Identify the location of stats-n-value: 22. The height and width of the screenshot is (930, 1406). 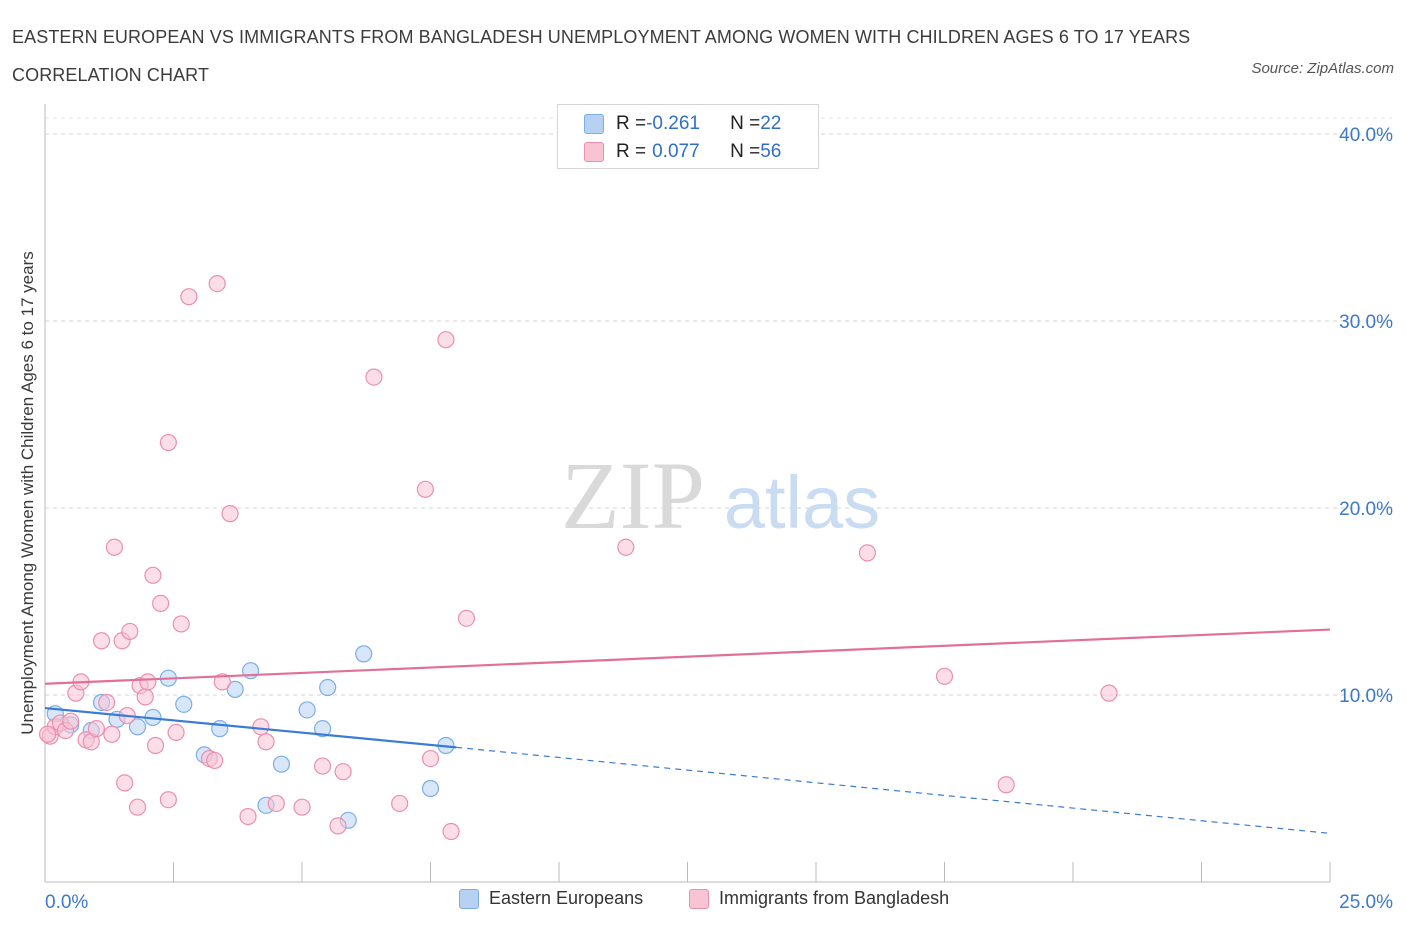
(771, 123).